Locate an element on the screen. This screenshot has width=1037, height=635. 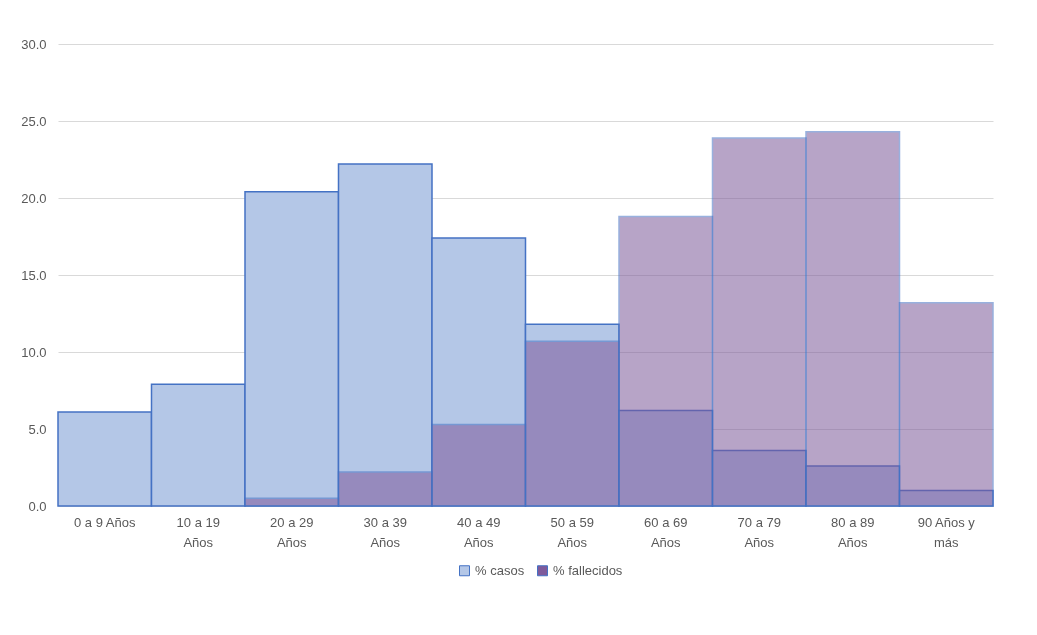
y-tick-label: 30.0 is located at coordinates (34, 44).